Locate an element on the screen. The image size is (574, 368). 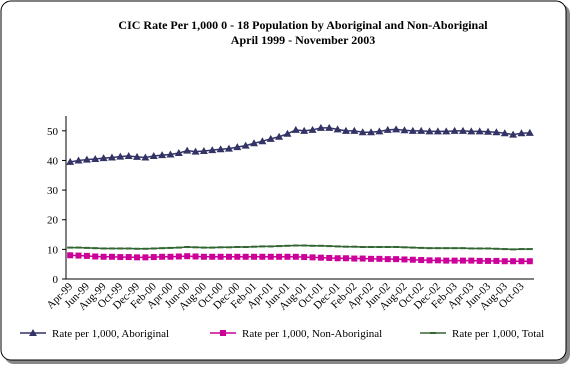
y-tick-label: 40 is located at coordinates (53, 161).